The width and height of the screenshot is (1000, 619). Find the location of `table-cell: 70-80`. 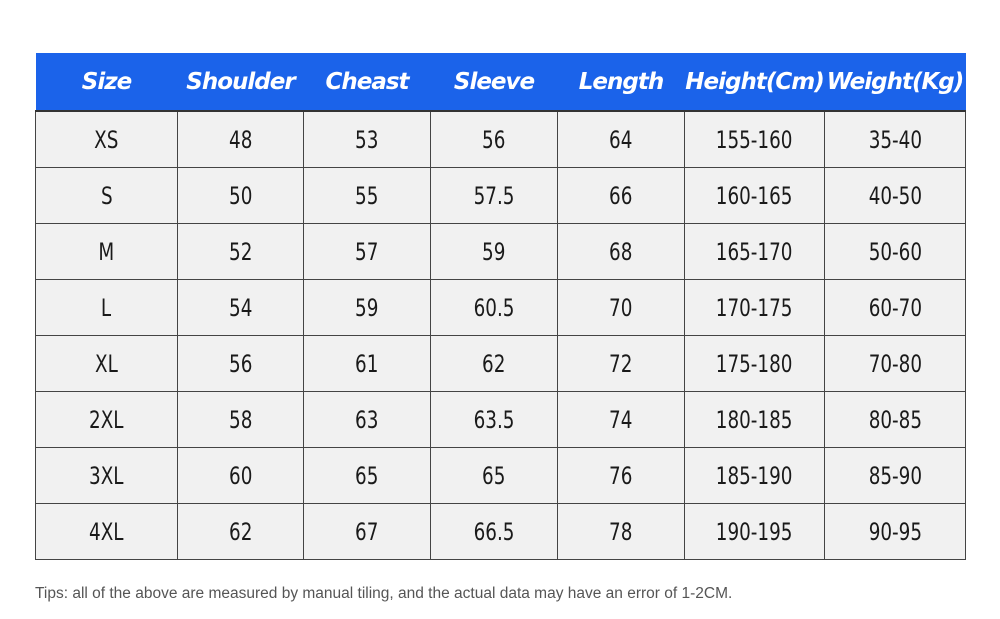

table-cell: 70-80 is located at coordinates (895, 363).